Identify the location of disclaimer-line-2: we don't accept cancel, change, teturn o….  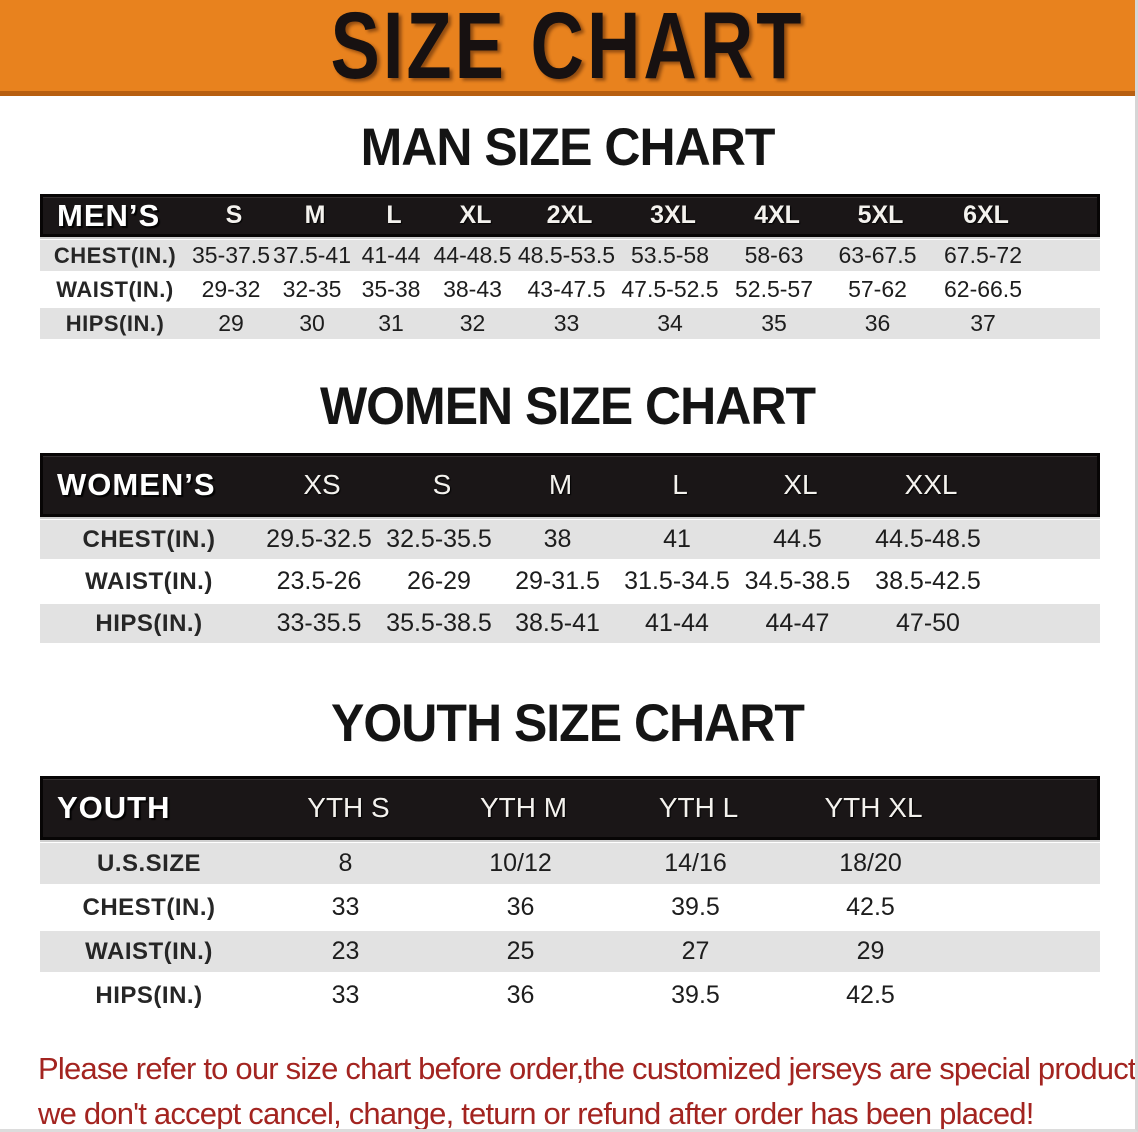
(536, 1113).